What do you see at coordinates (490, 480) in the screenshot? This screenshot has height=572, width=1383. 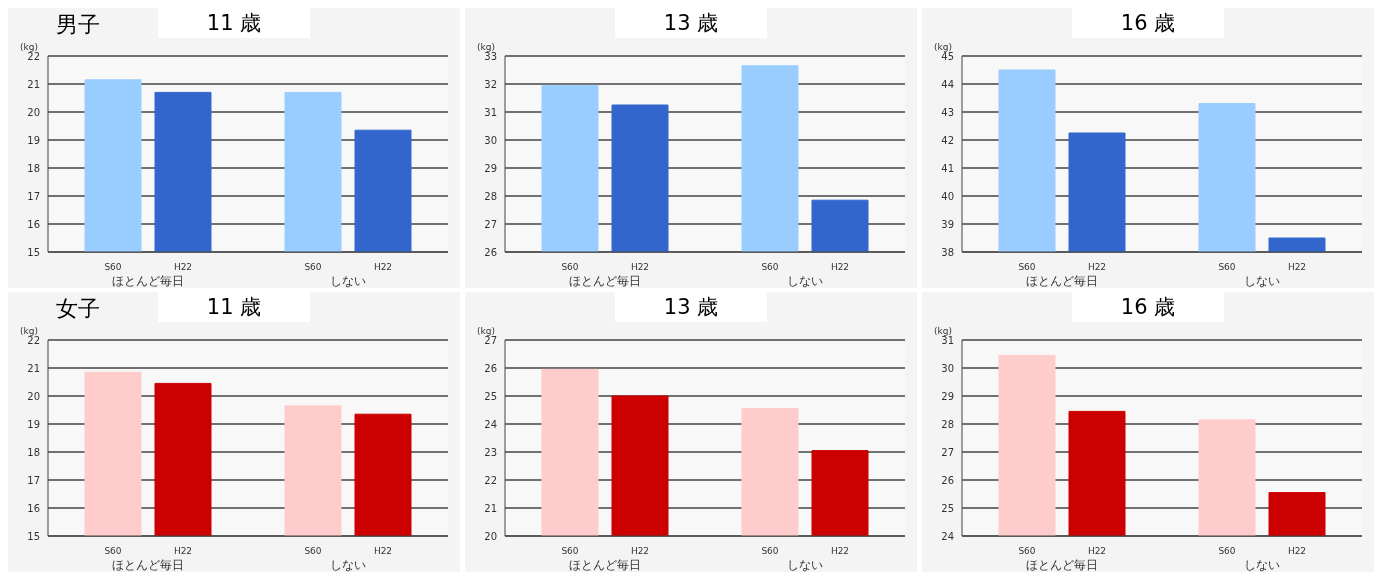 I see `y-tick-label: 22` at bounding box center [490, 480].